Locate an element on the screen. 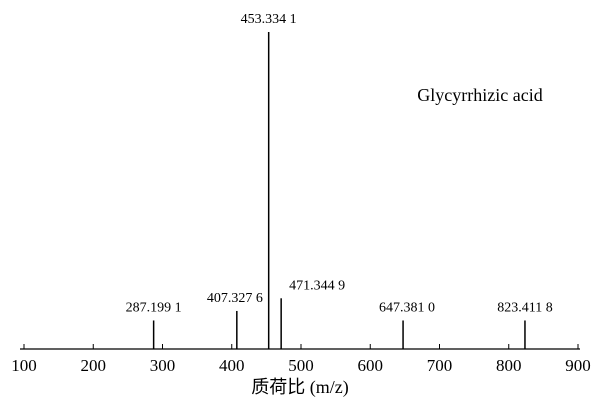  x-tick-label: 200 is located at coordinates (94, 365).